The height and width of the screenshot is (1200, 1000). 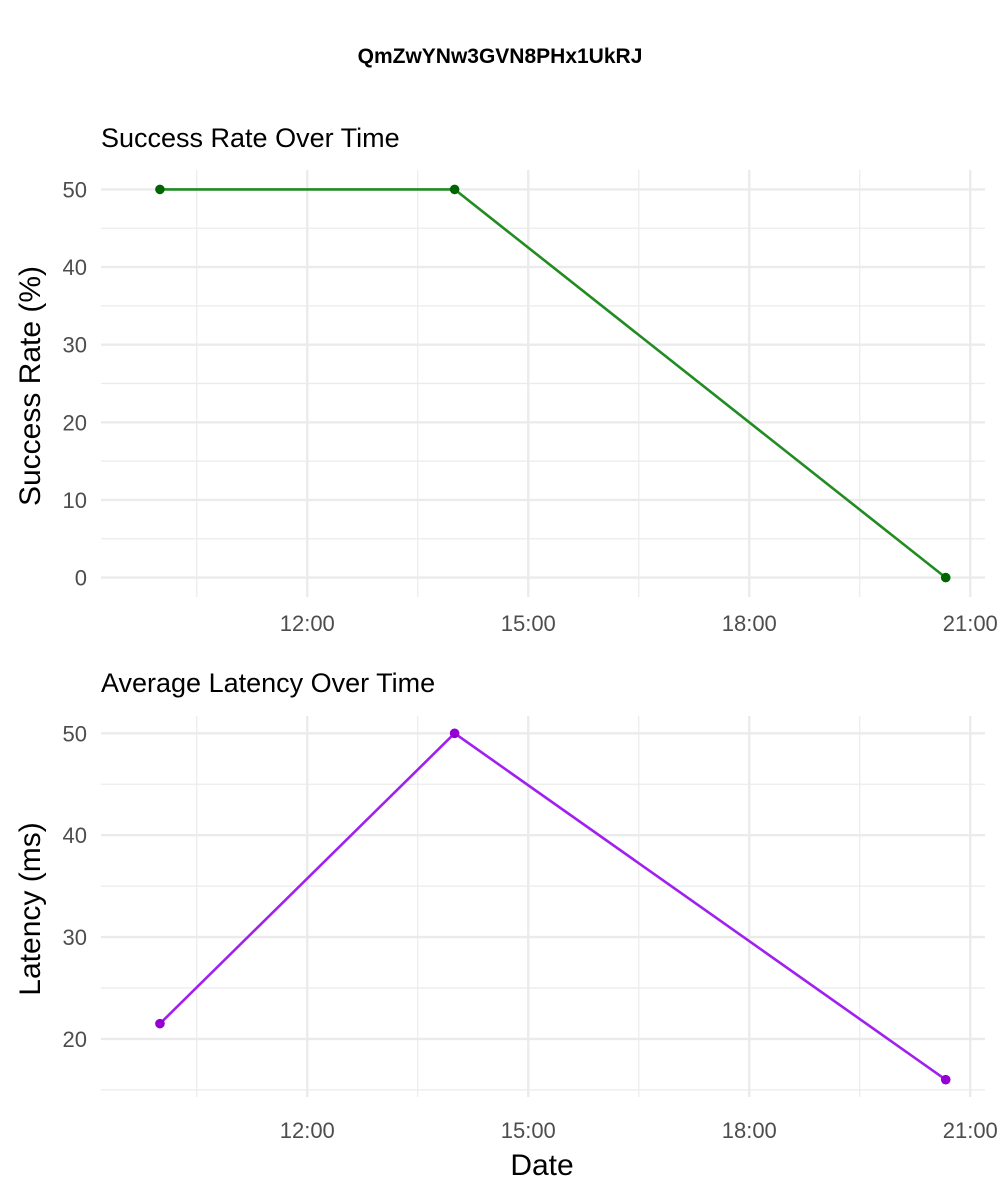 What do you see at coordinates (81, 578) in the screenshot?
I see `y-tick-label: 0` at bounding box center [81, 578].